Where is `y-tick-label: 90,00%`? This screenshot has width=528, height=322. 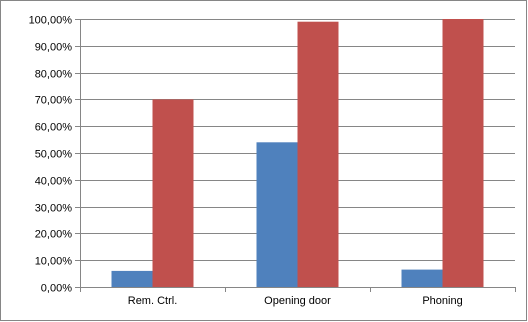
y-tick-label: 90,00% is located at coordinates (54, 48).